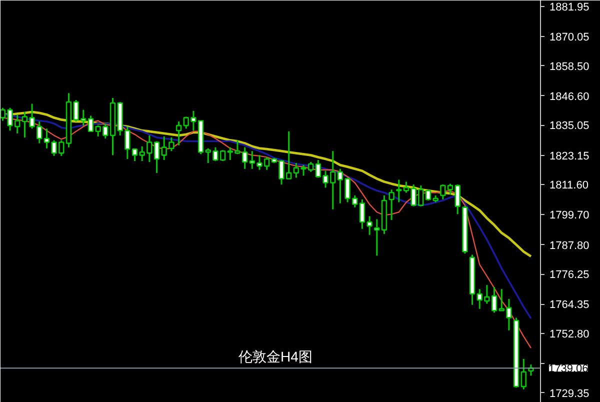 This screenshot has width=600, height=402. I want to click on y-tick-label: 1881.95, so click(570, 7).